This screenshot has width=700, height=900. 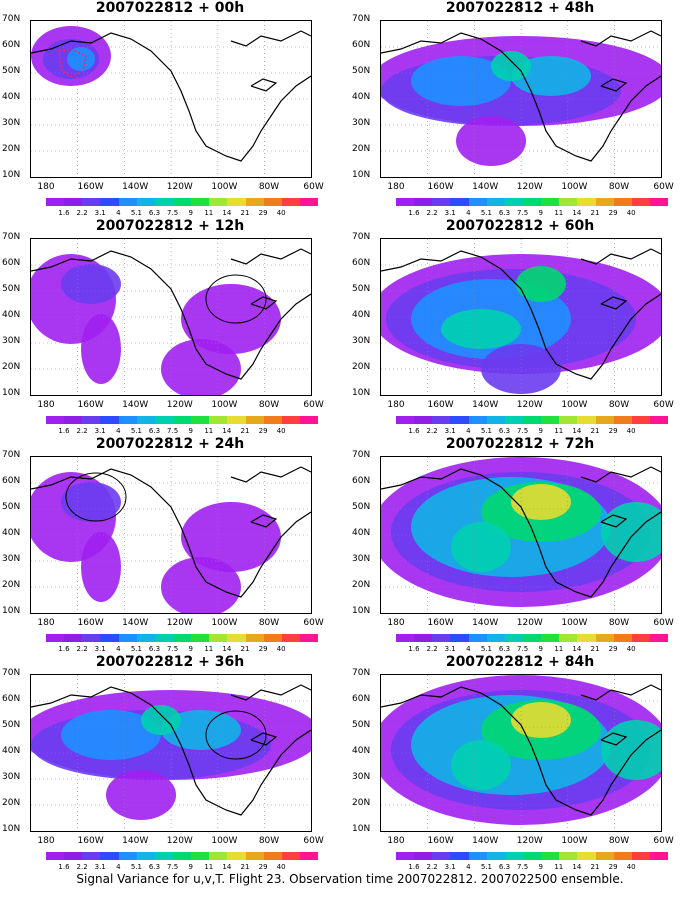 What do you see at coordinates (396, 187) in the screenshot?
I see `lon-label: 180` at bounding box center [396, 187].